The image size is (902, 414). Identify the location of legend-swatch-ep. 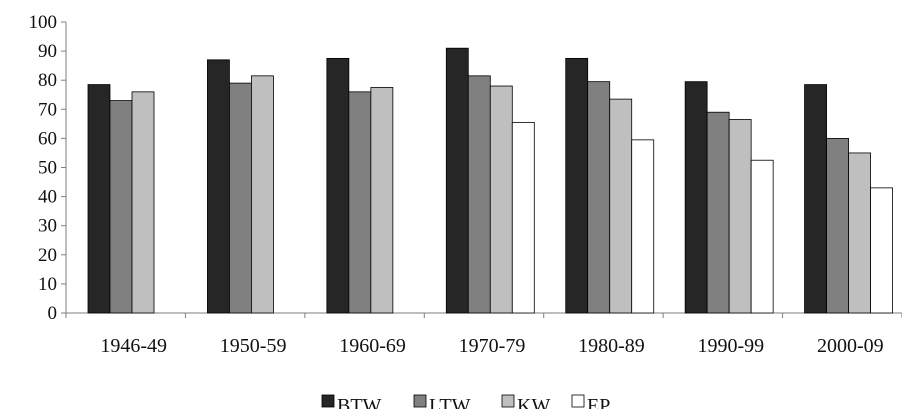
(578, 401).